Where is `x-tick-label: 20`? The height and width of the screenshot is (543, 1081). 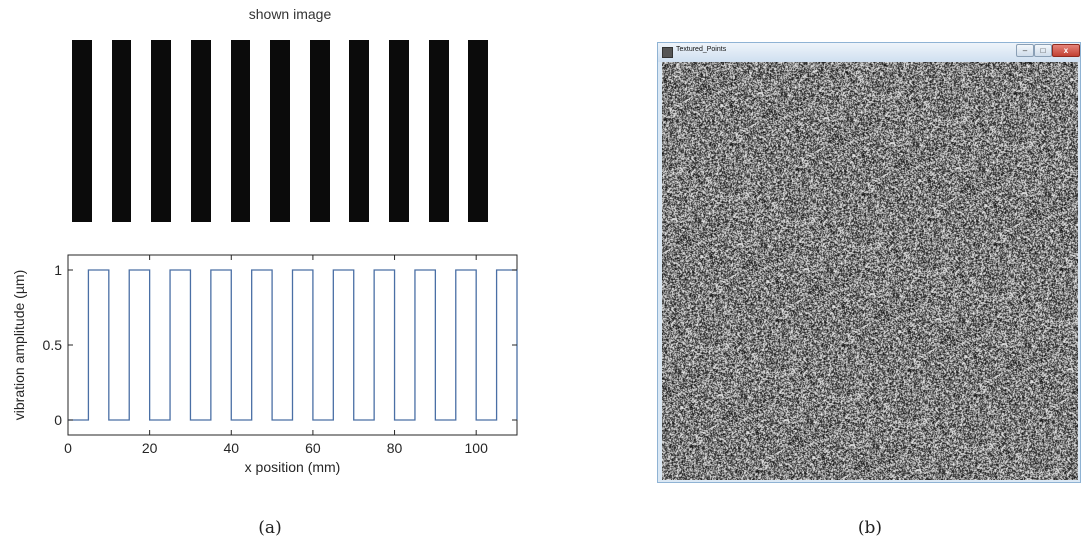 x-tick-label: 20 is located at coordinates (150, 448).